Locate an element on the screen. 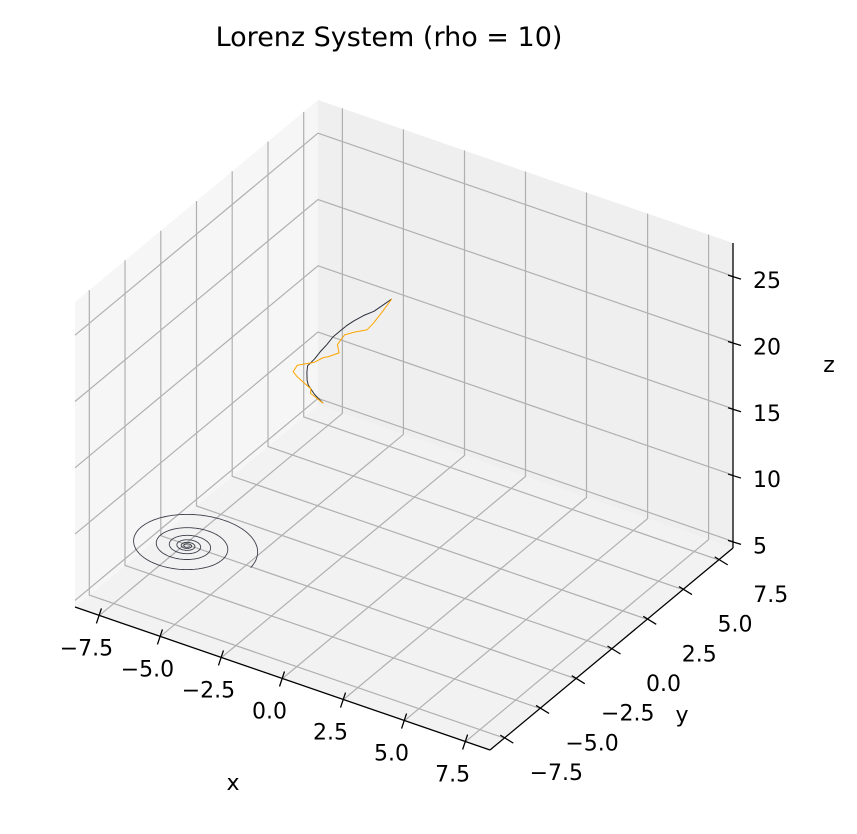 This screenshot has height=834, width=857. x-tick-label: 2.5 is located at coordinates (330, 733).